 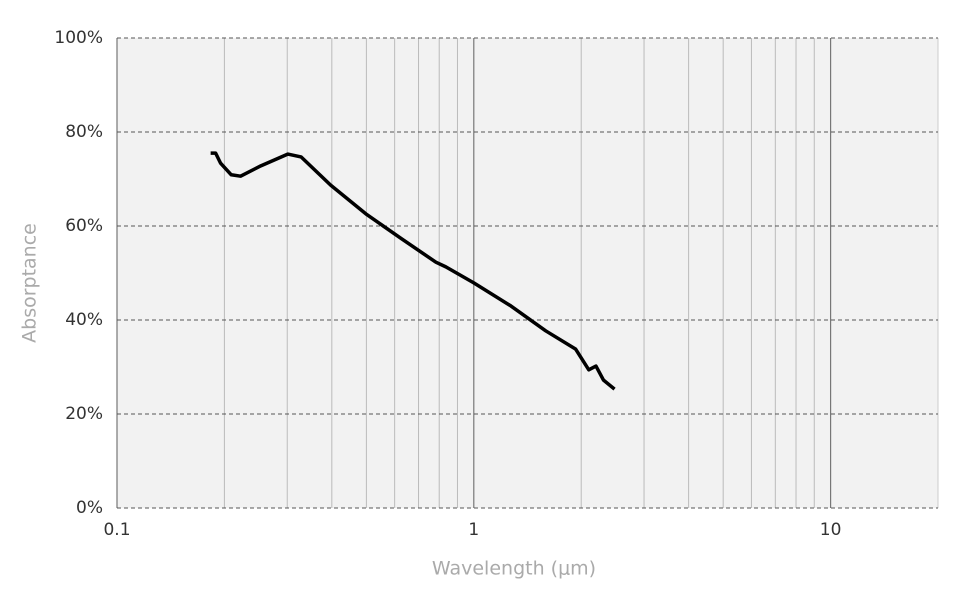 I want to click on x-tick-label: 0.1, so click(x=116, y=530).